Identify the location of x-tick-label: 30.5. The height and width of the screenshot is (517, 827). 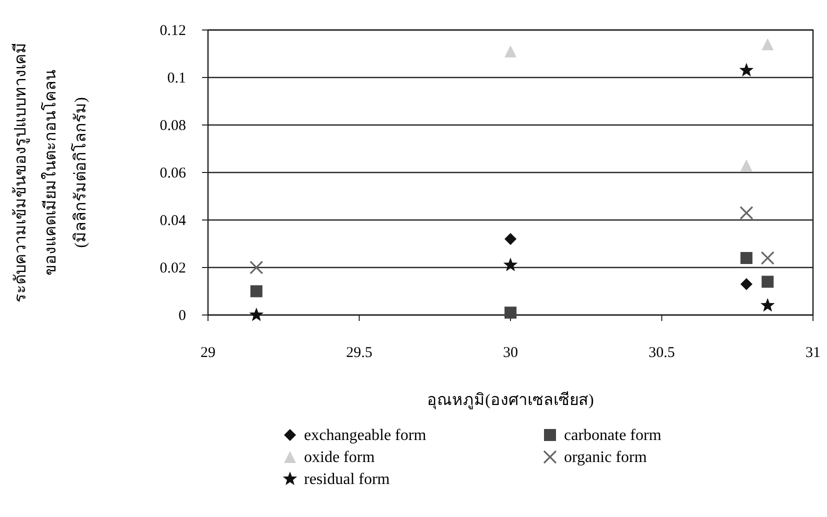
(661, 353).